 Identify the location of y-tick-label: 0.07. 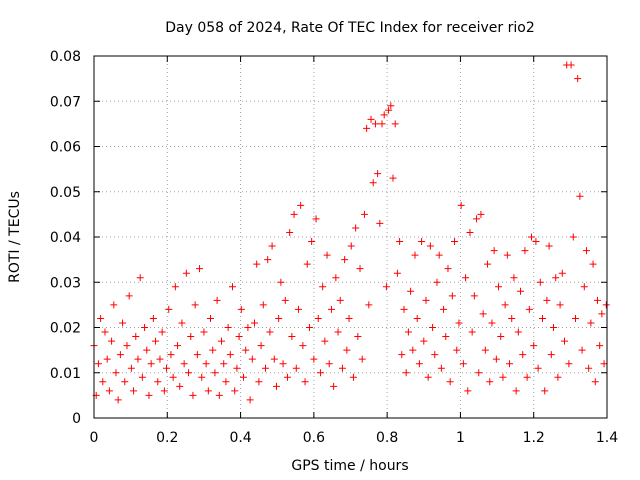
(65, 102).